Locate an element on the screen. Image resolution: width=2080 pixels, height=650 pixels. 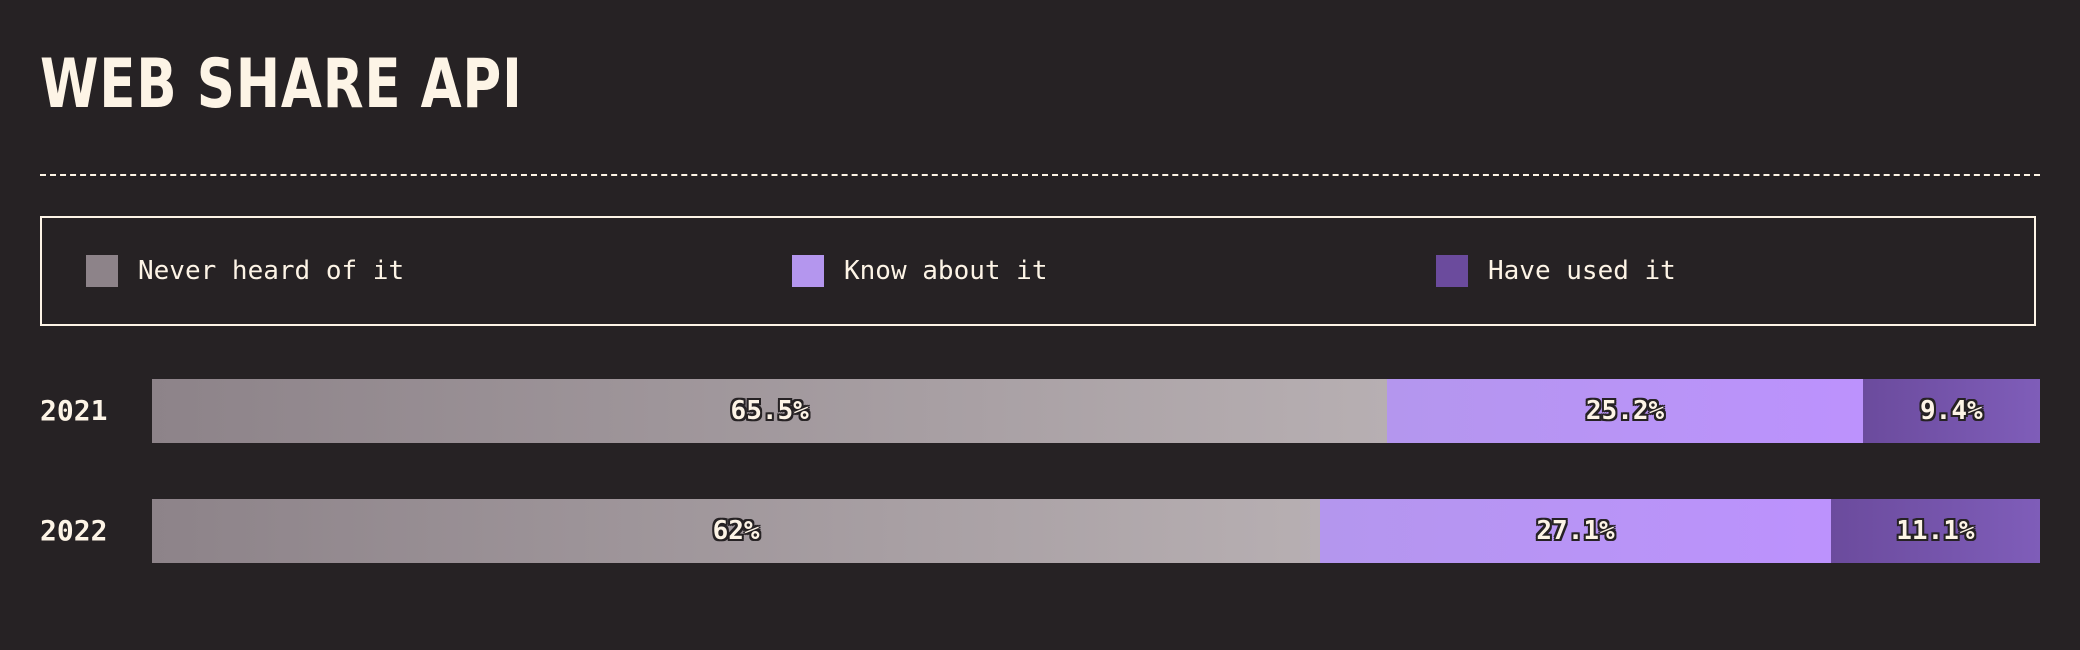
legend-swatch-have-used is located at coordinates (1452, 271).